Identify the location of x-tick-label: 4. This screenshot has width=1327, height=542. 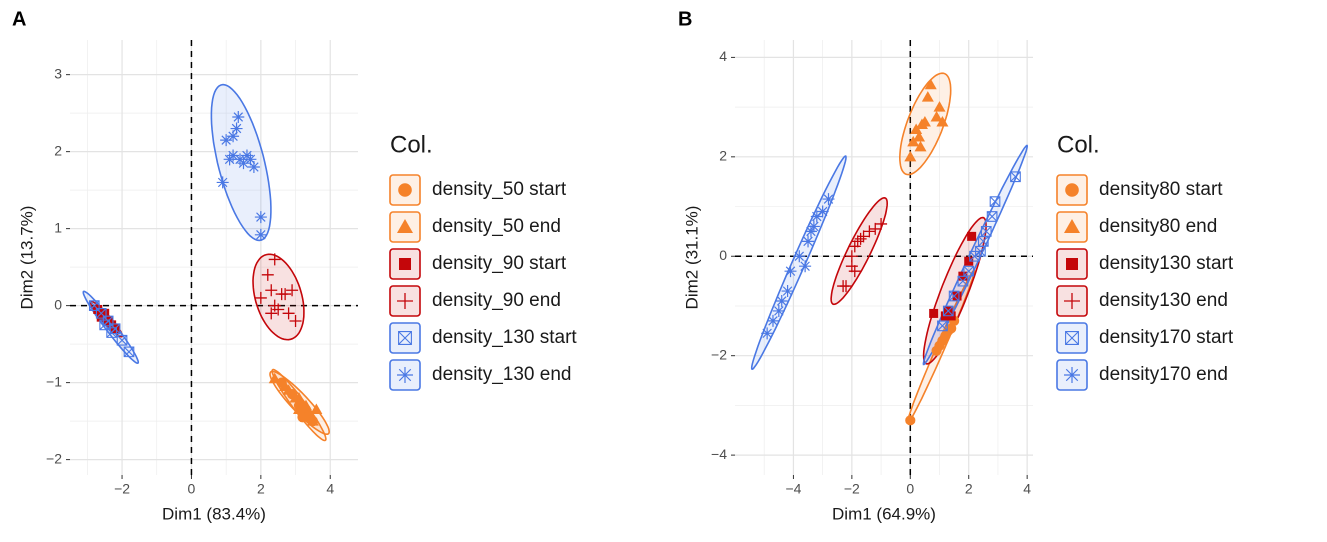
(330, 489).